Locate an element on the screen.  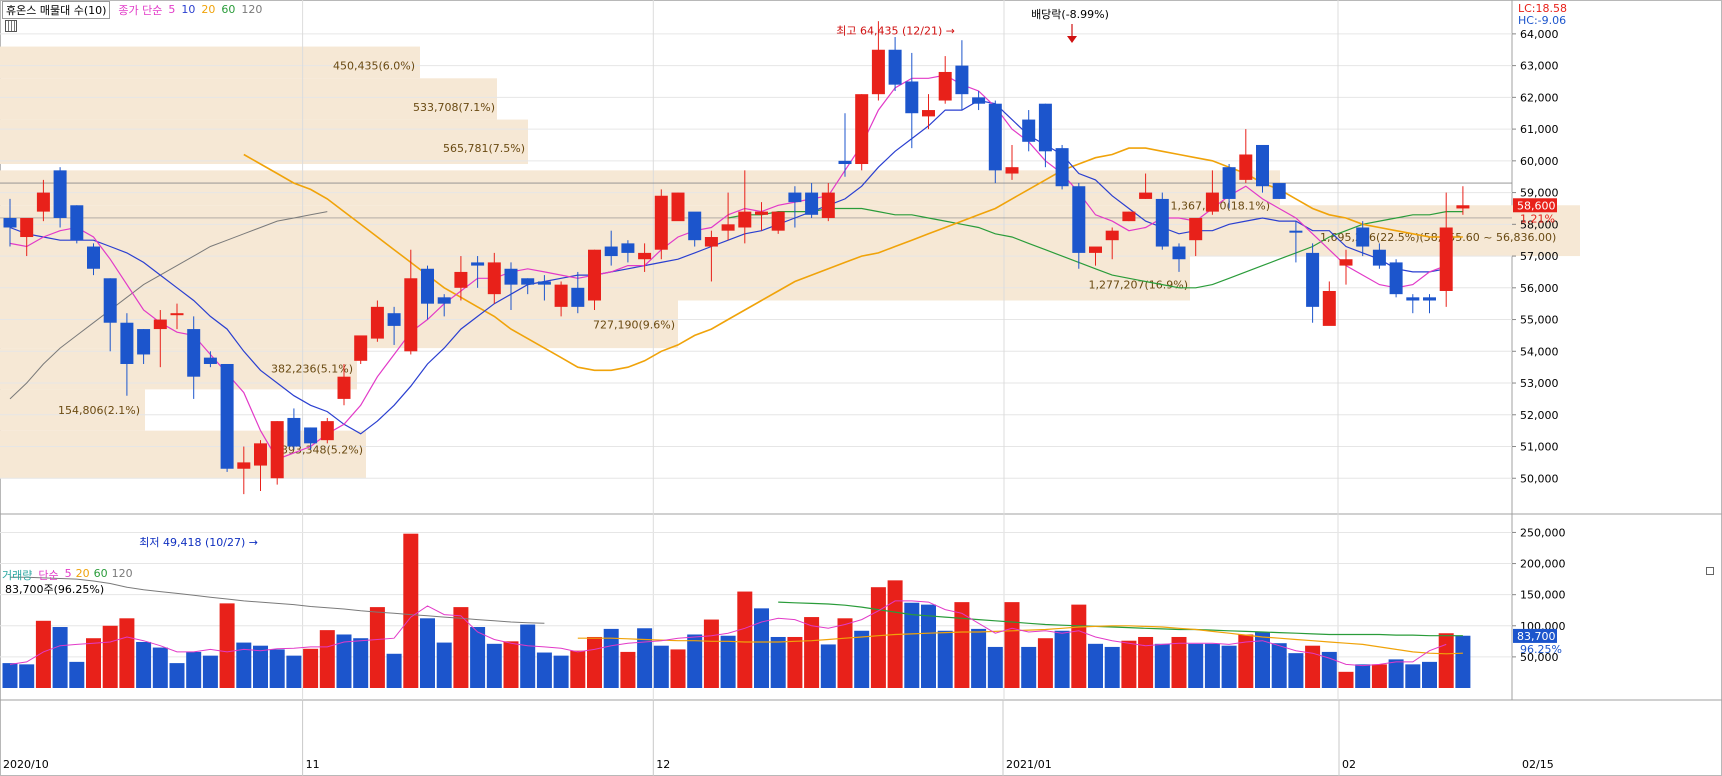
volume-profile-label: 565,781(7.5%) is located at coordinates (484, 148).